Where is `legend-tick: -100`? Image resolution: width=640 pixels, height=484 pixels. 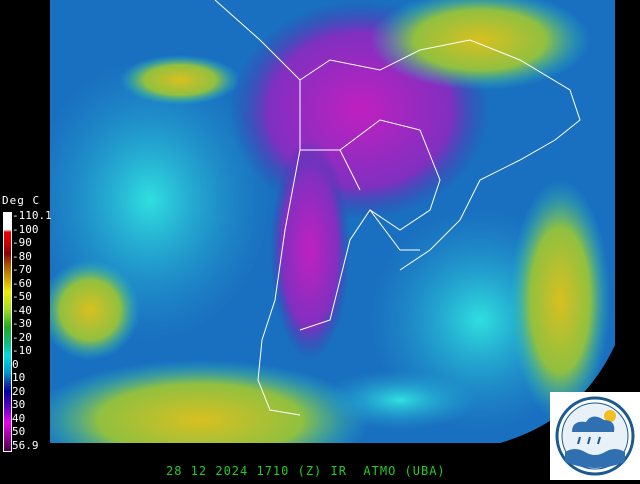
legend-tick: -100 is located at coordinates (25, 229).